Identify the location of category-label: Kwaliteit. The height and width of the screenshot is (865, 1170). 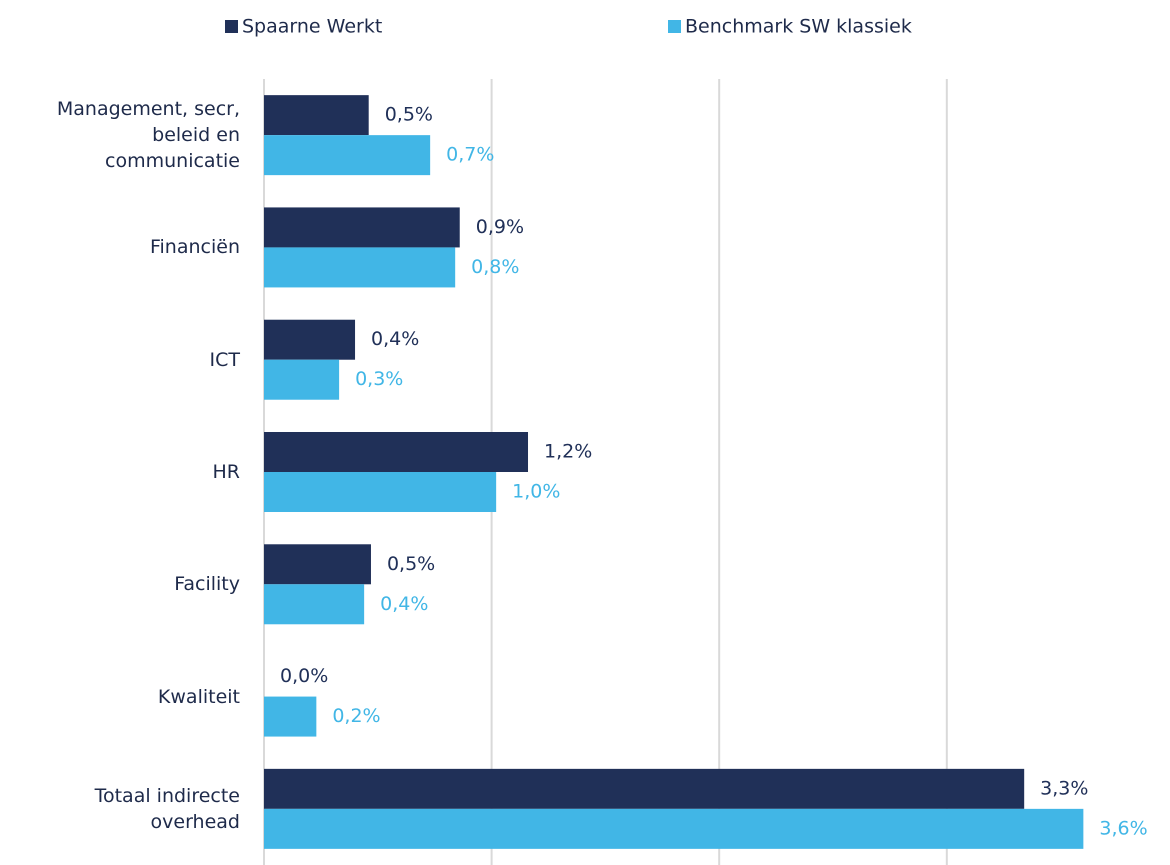
(198, 696).